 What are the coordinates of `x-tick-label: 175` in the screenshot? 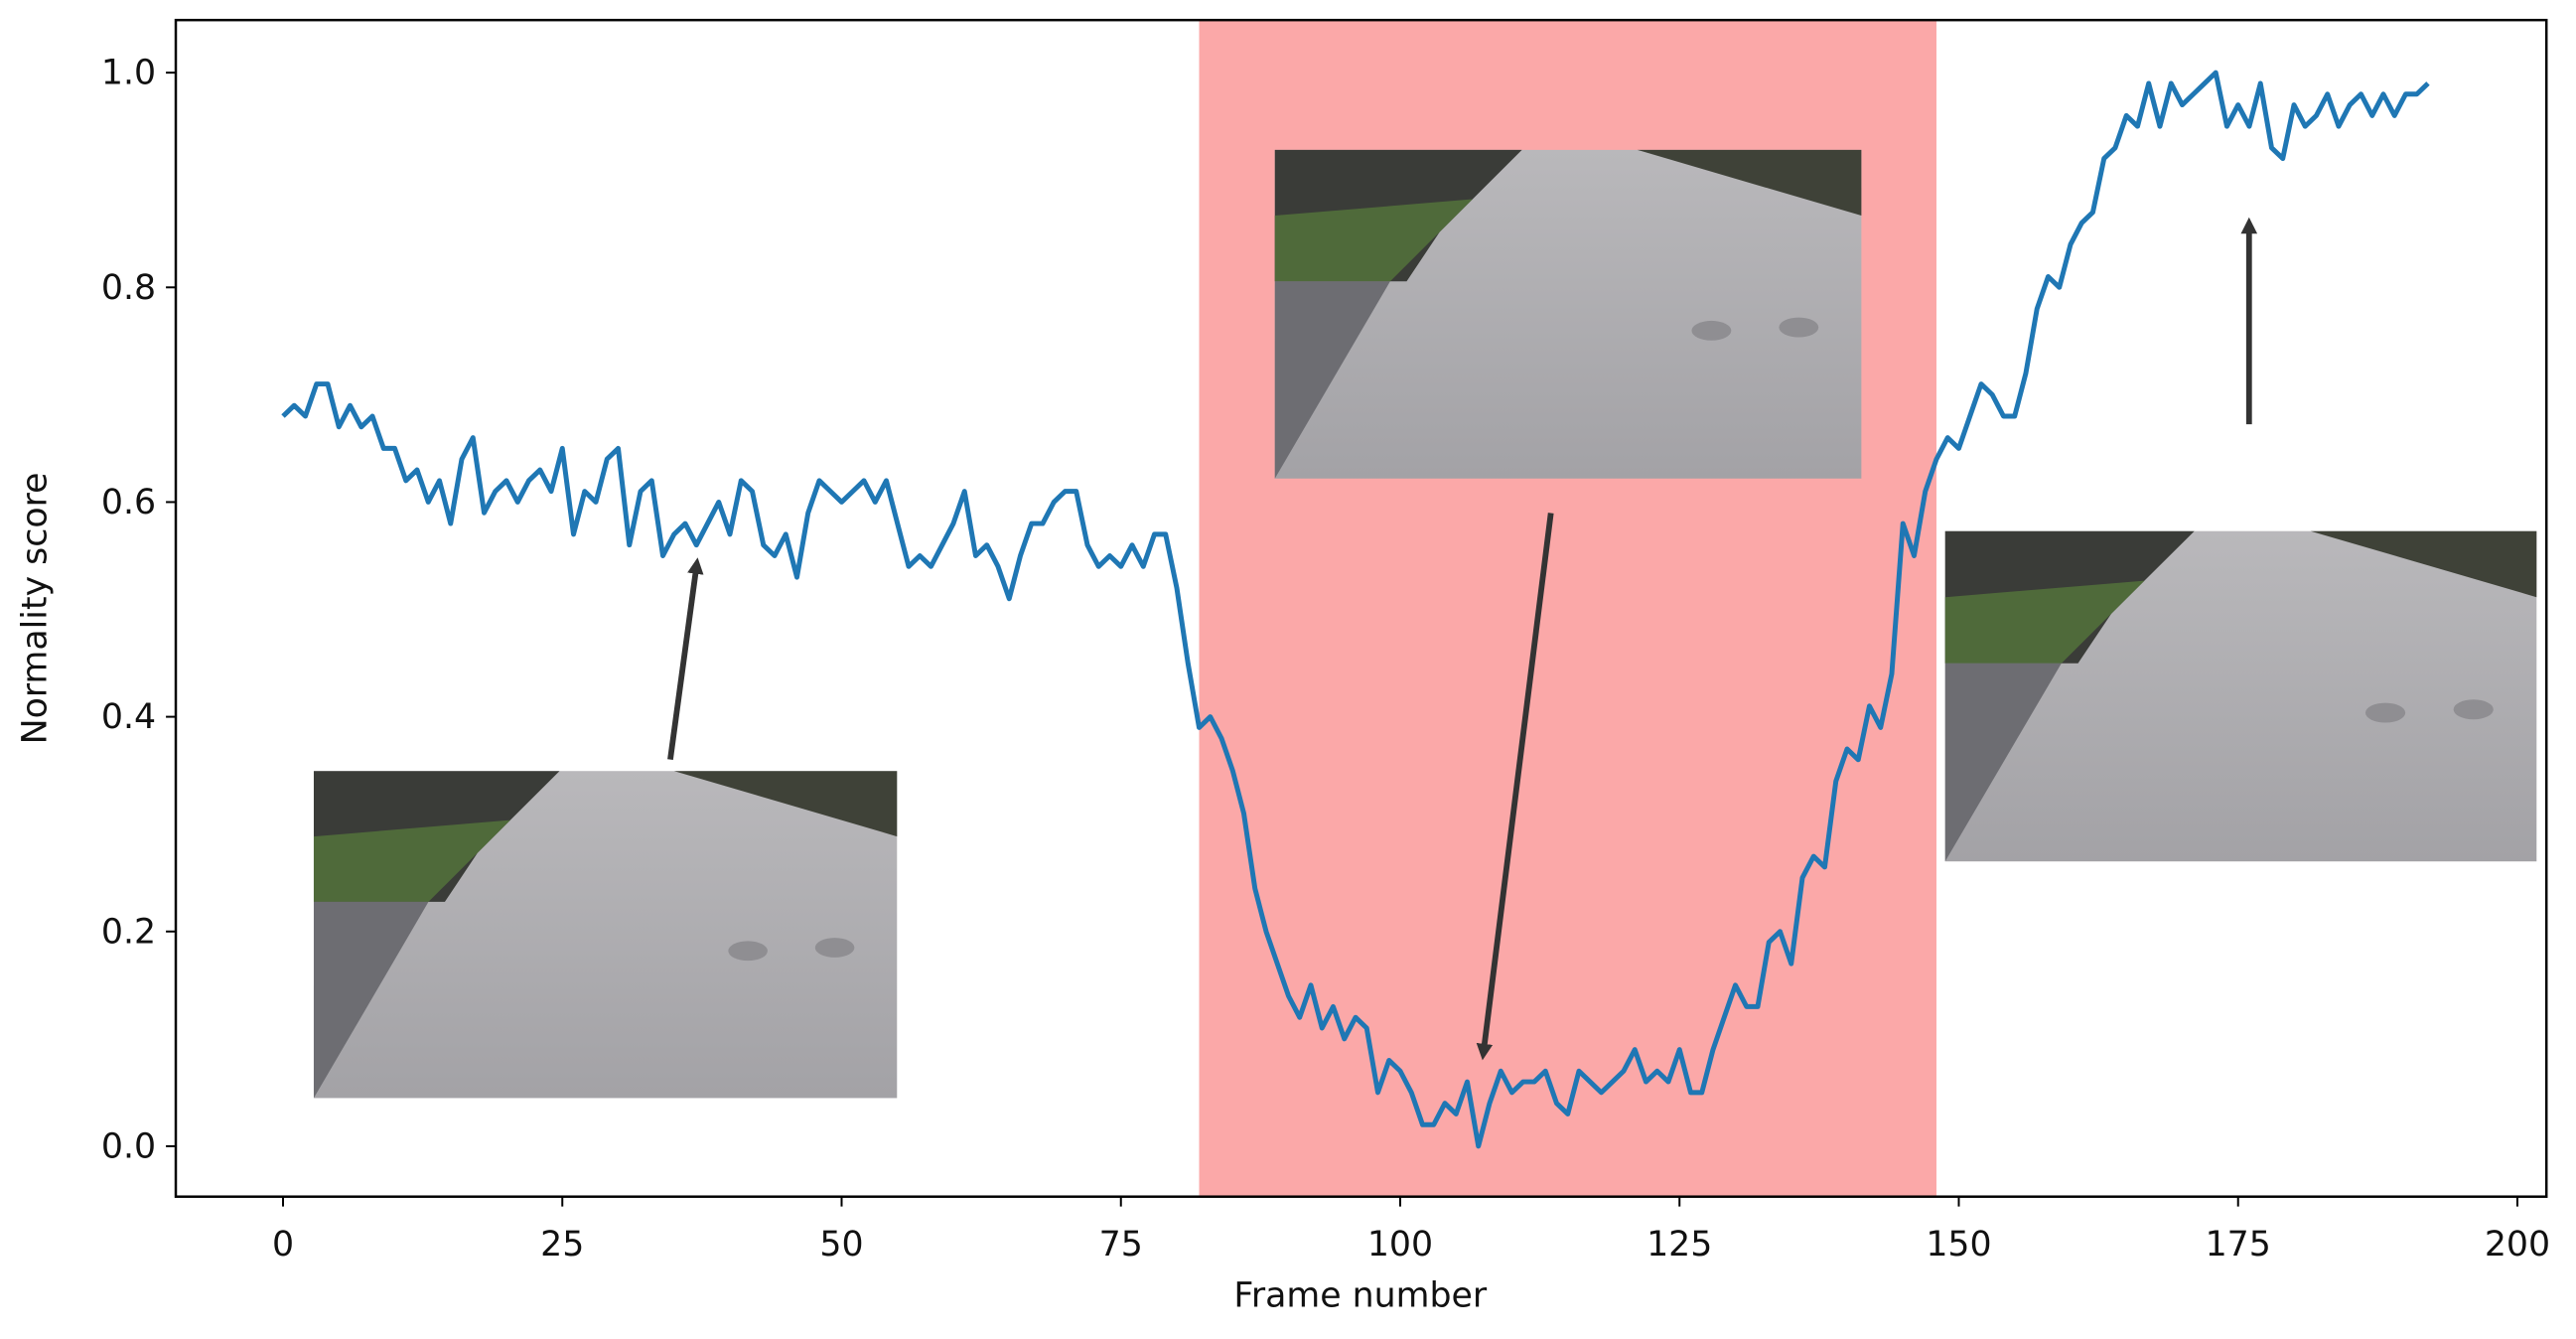 It's located at (2239, 1245).